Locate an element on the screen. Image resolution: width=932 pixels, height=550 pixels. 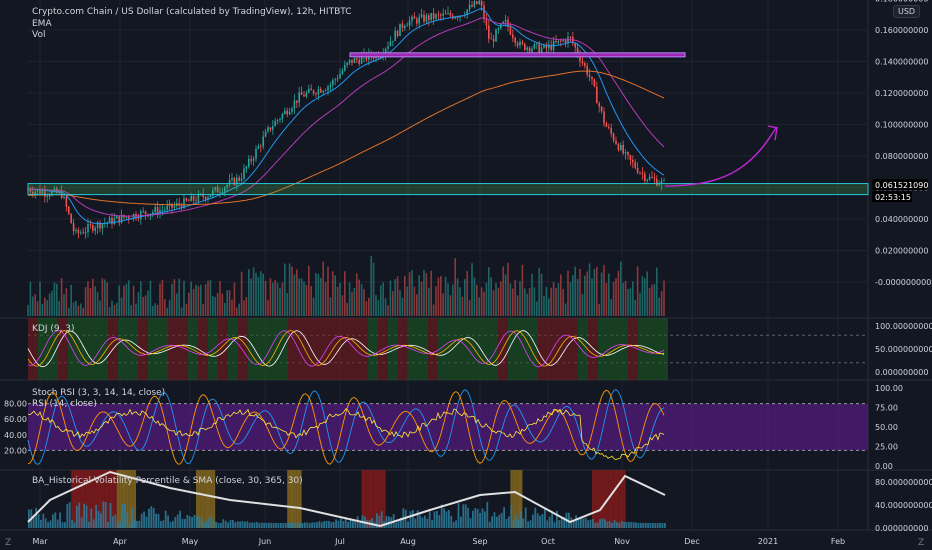
time-axis-label: Dec is located at coordinates (691, 541).